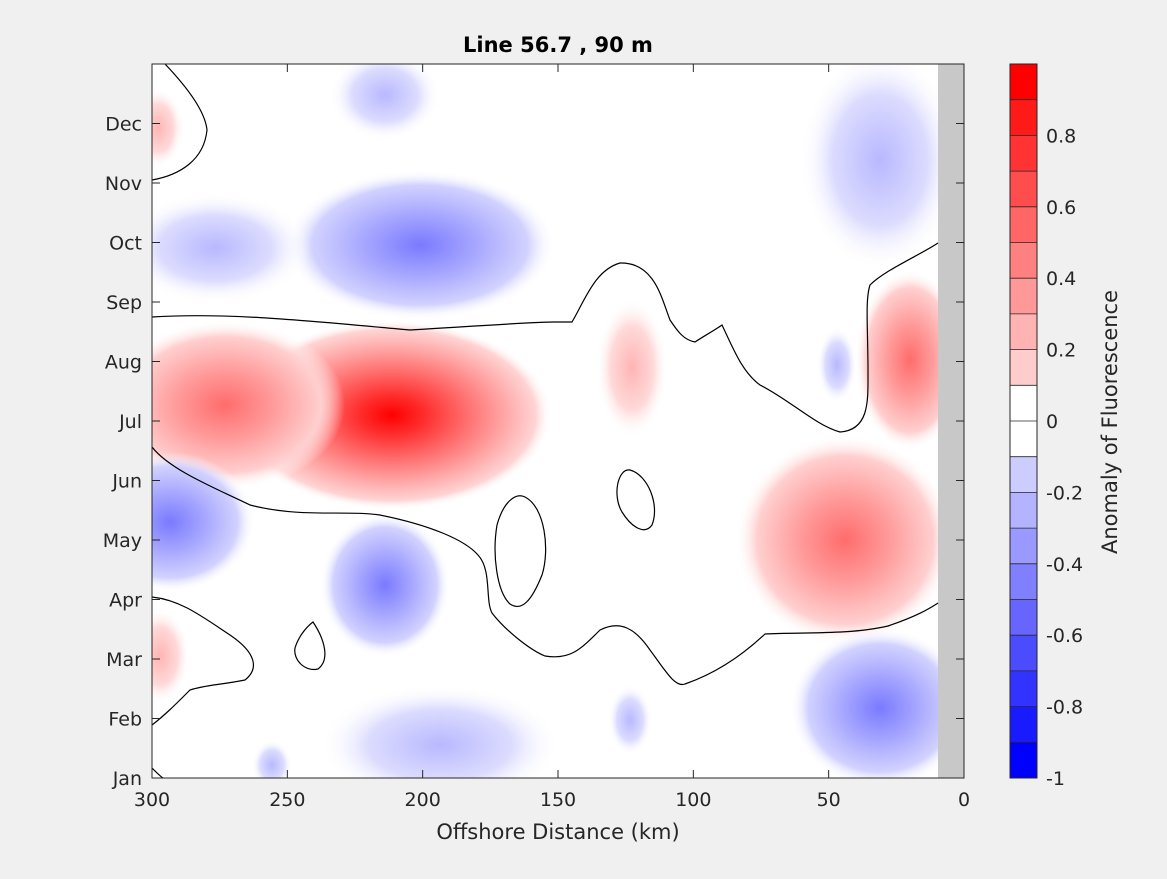 Image resolution: width=1167 pixels, height=879 pixels. I want to click on anomaly-patch-positive-may-42km, so click(845, 540).